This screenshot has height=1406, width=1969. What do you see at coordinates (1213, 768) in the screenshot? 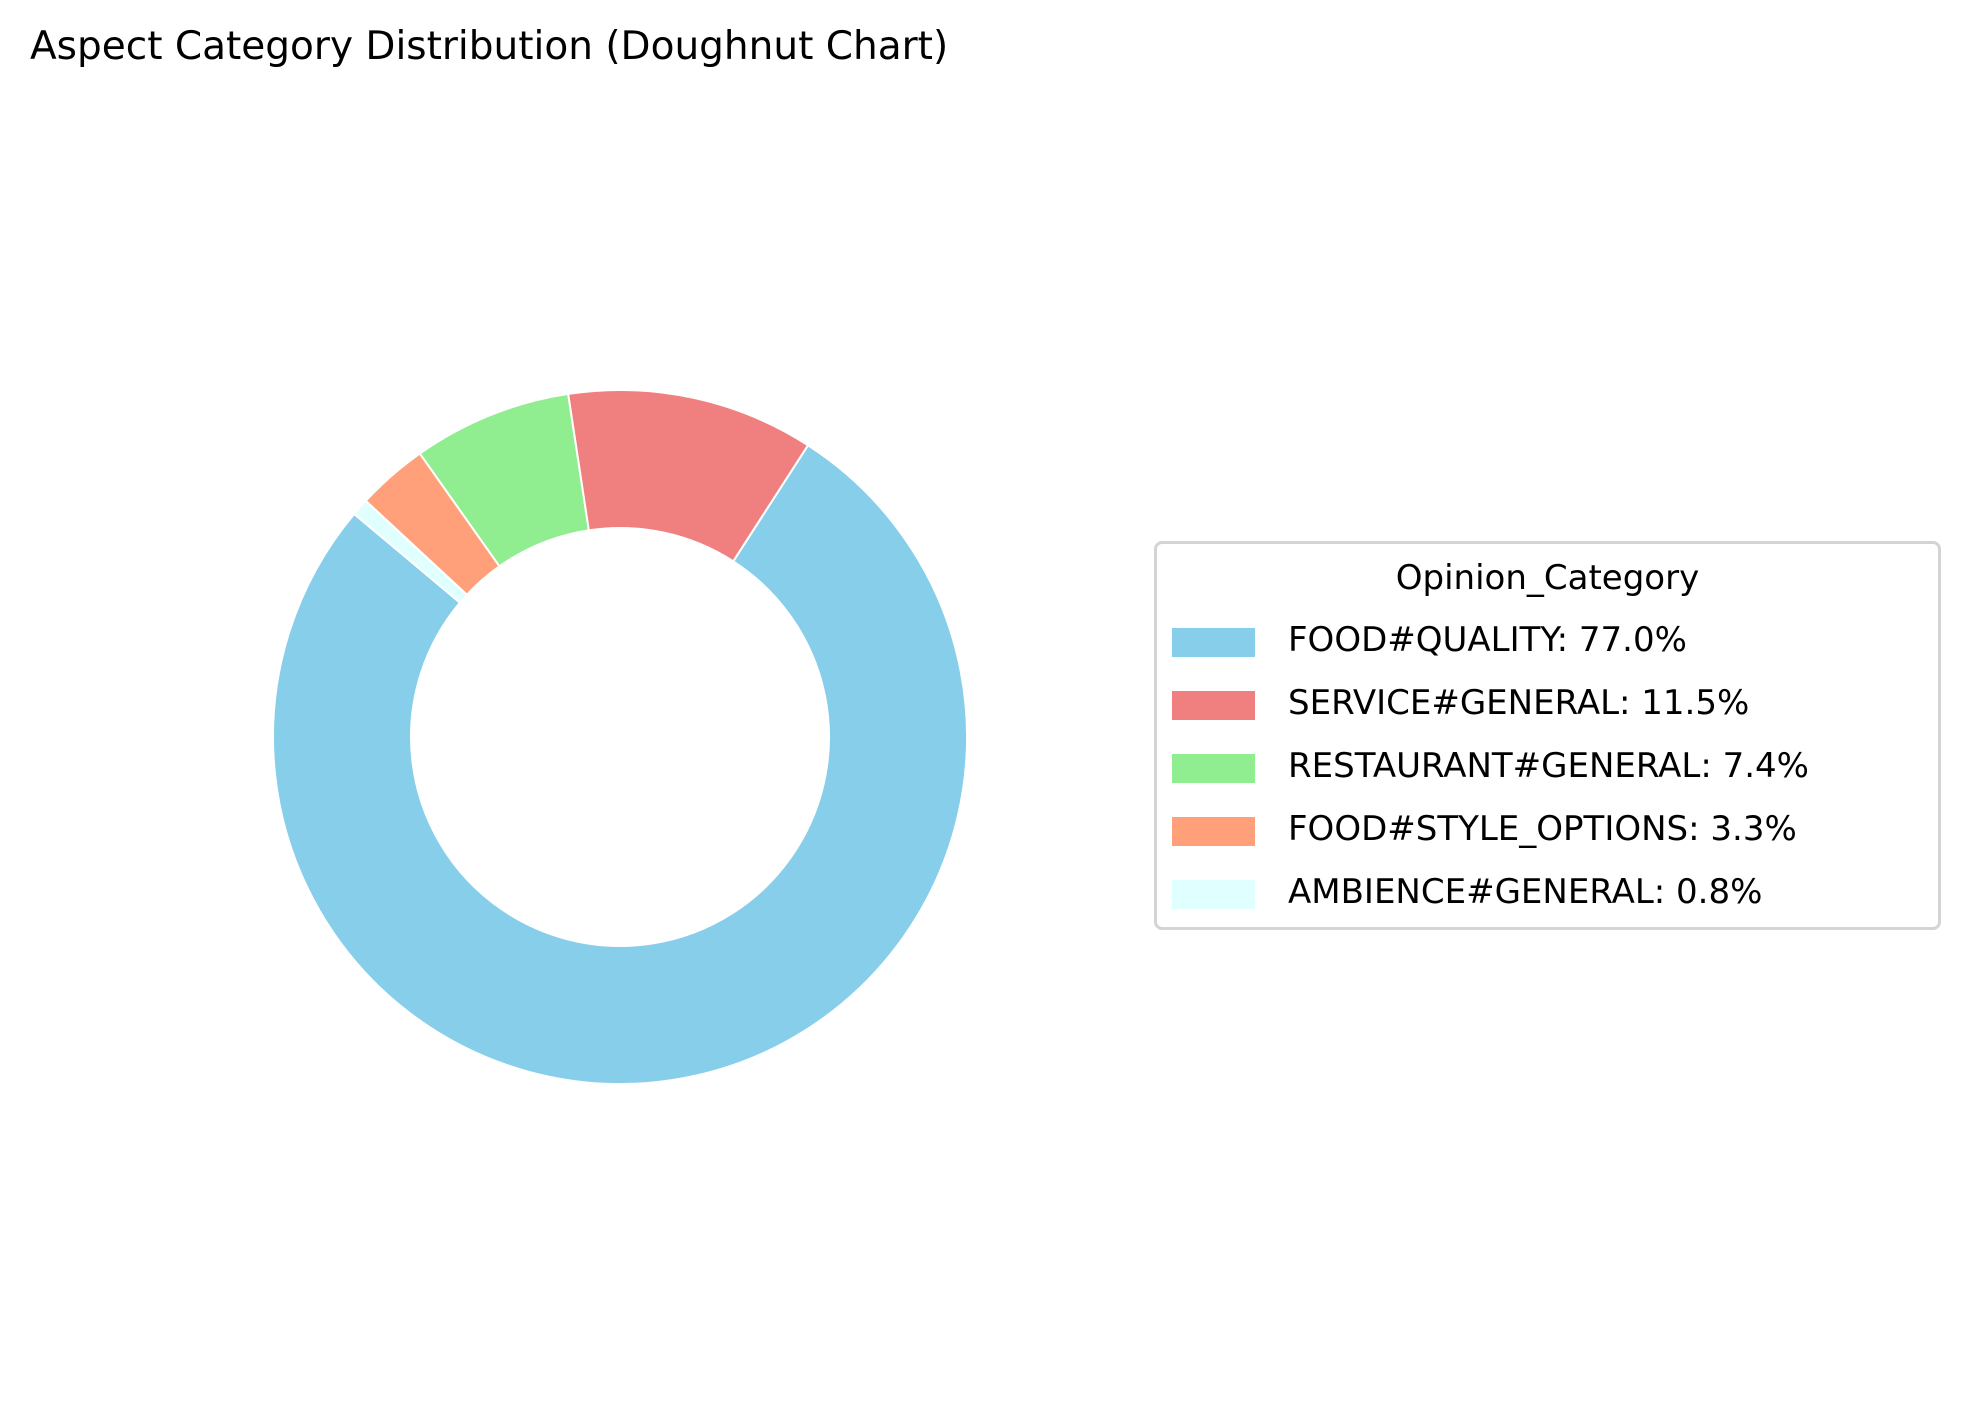
I see `legend-swatch-restaurant-general` at bounding box center [1213, 768].